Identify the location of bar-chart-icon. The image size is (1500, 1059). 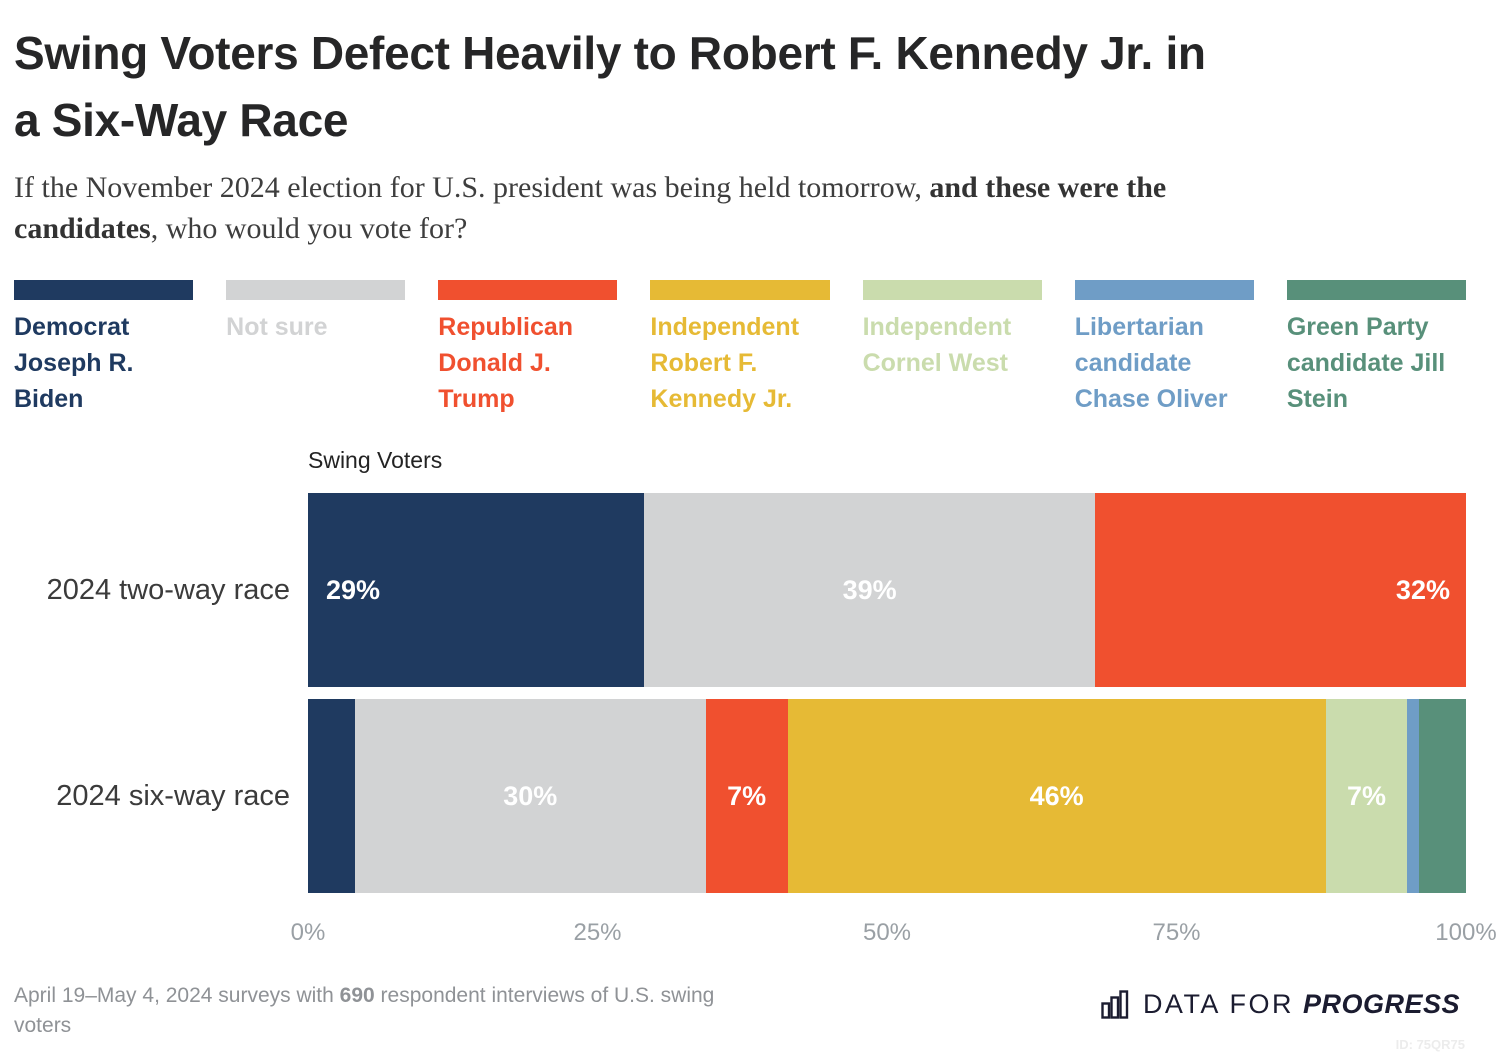
(1122, 1004).